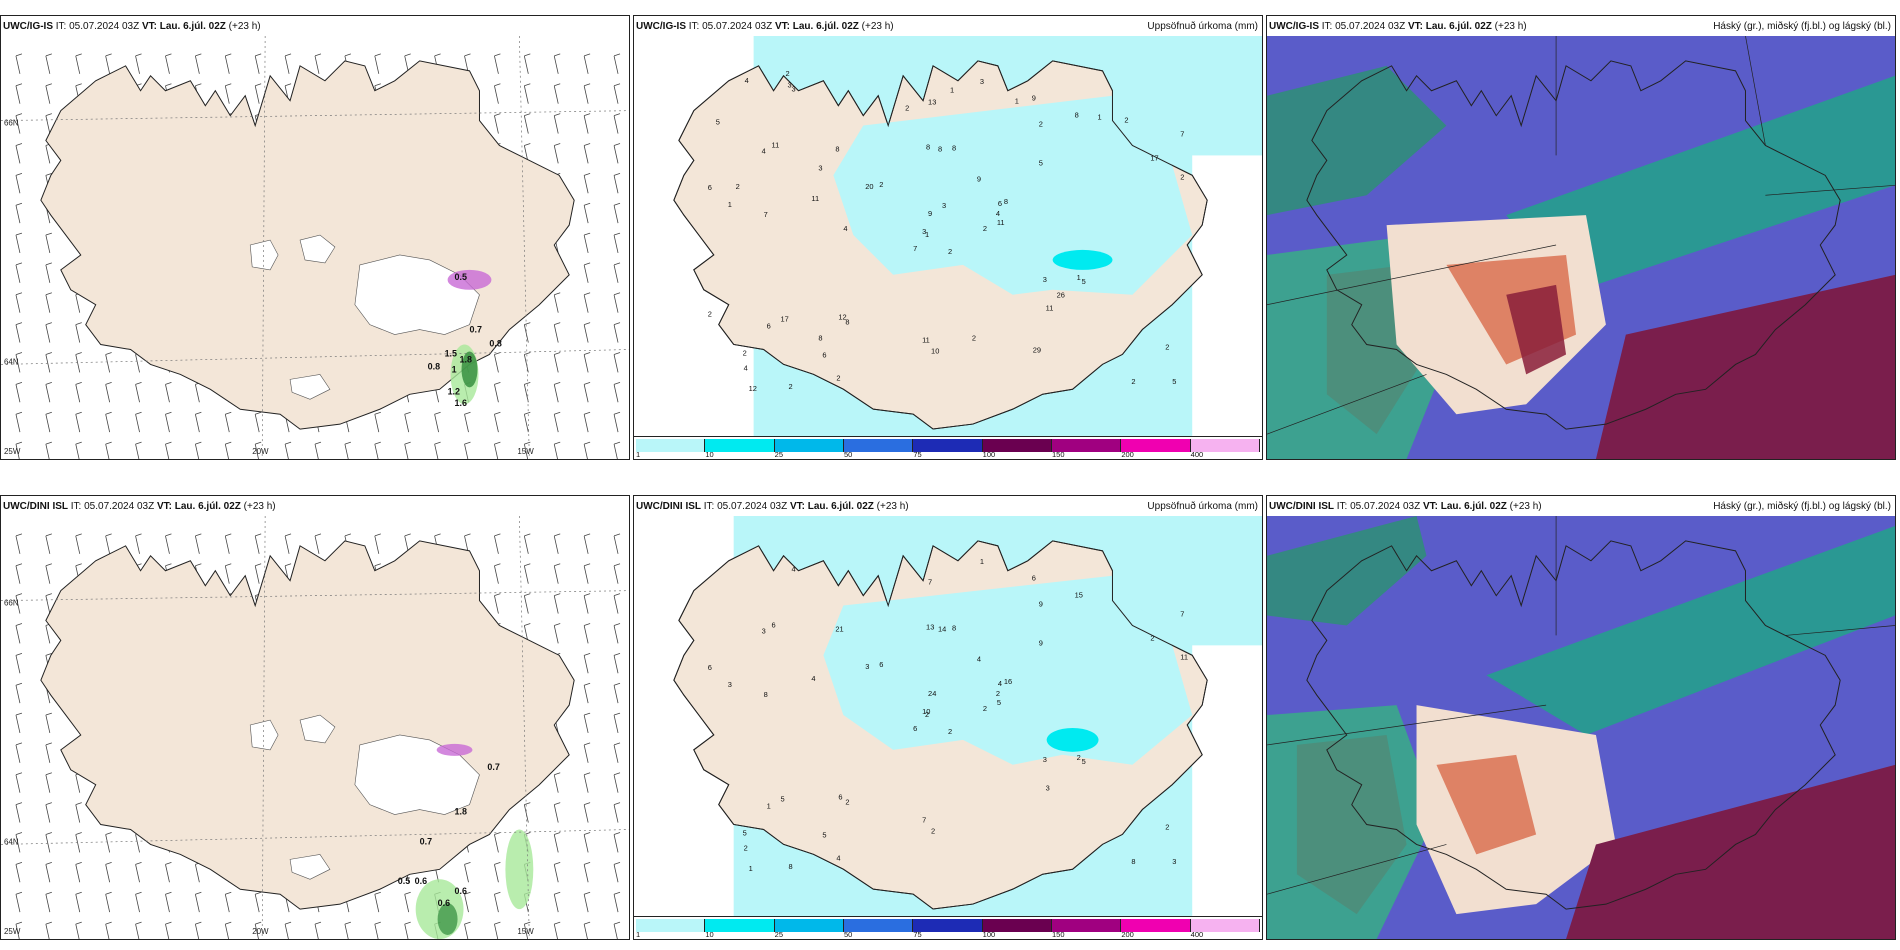  I want to click on precip-amount-label: 1.5, so click(451, 353).